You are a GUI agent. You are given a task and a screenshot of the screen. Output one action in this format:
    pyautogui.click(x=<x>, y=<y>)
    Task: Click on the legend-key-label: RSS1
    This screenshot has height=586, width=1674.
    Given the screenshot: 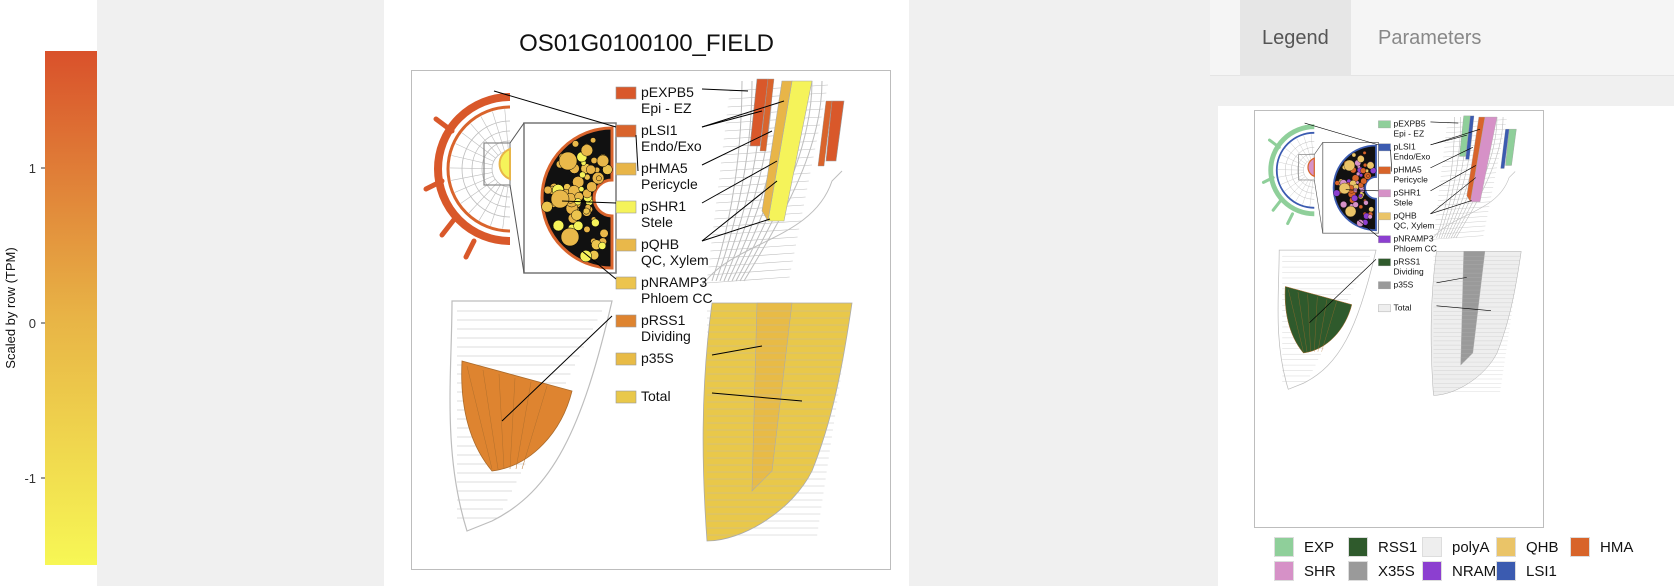 What is the action you would take?
    pyautogui.click(x=1398, y=547)
    